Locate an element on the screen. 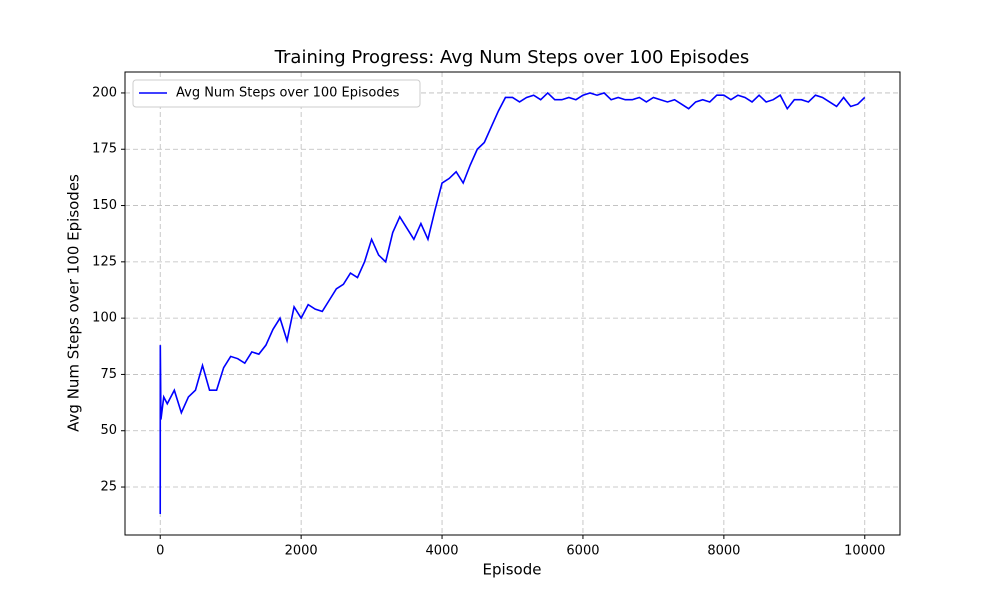 This screenshot has width=1000, height=604. legend-box is located at coordinates (276, 93).